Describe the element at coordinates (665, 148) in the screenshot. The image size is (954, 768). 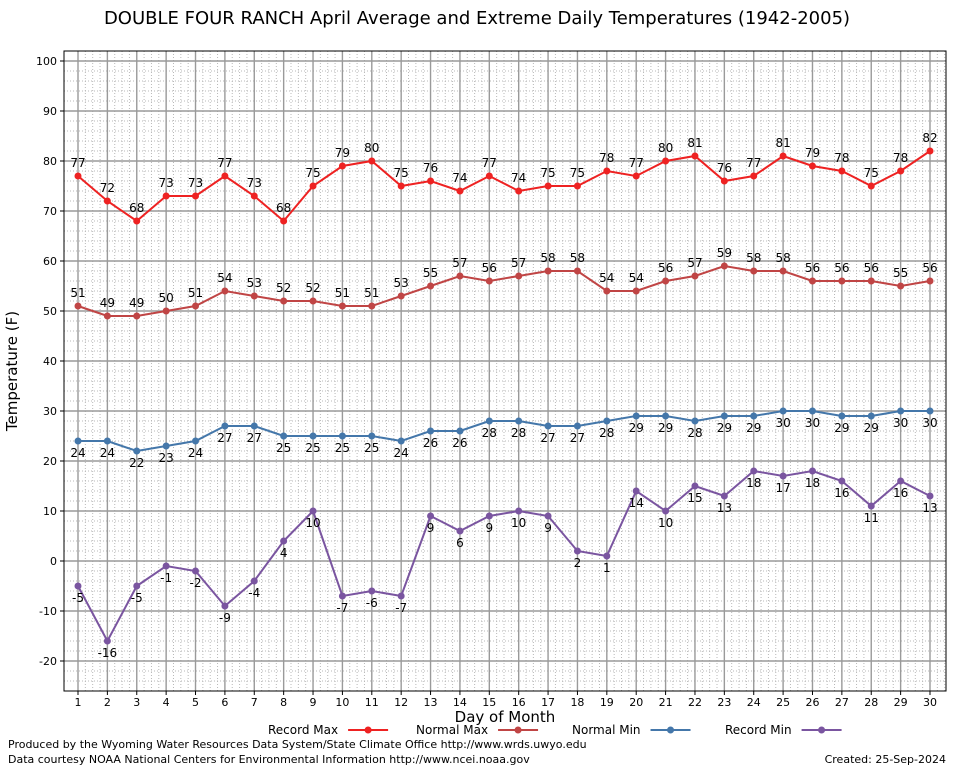
I see `data-label-record-max: 80` at that location.